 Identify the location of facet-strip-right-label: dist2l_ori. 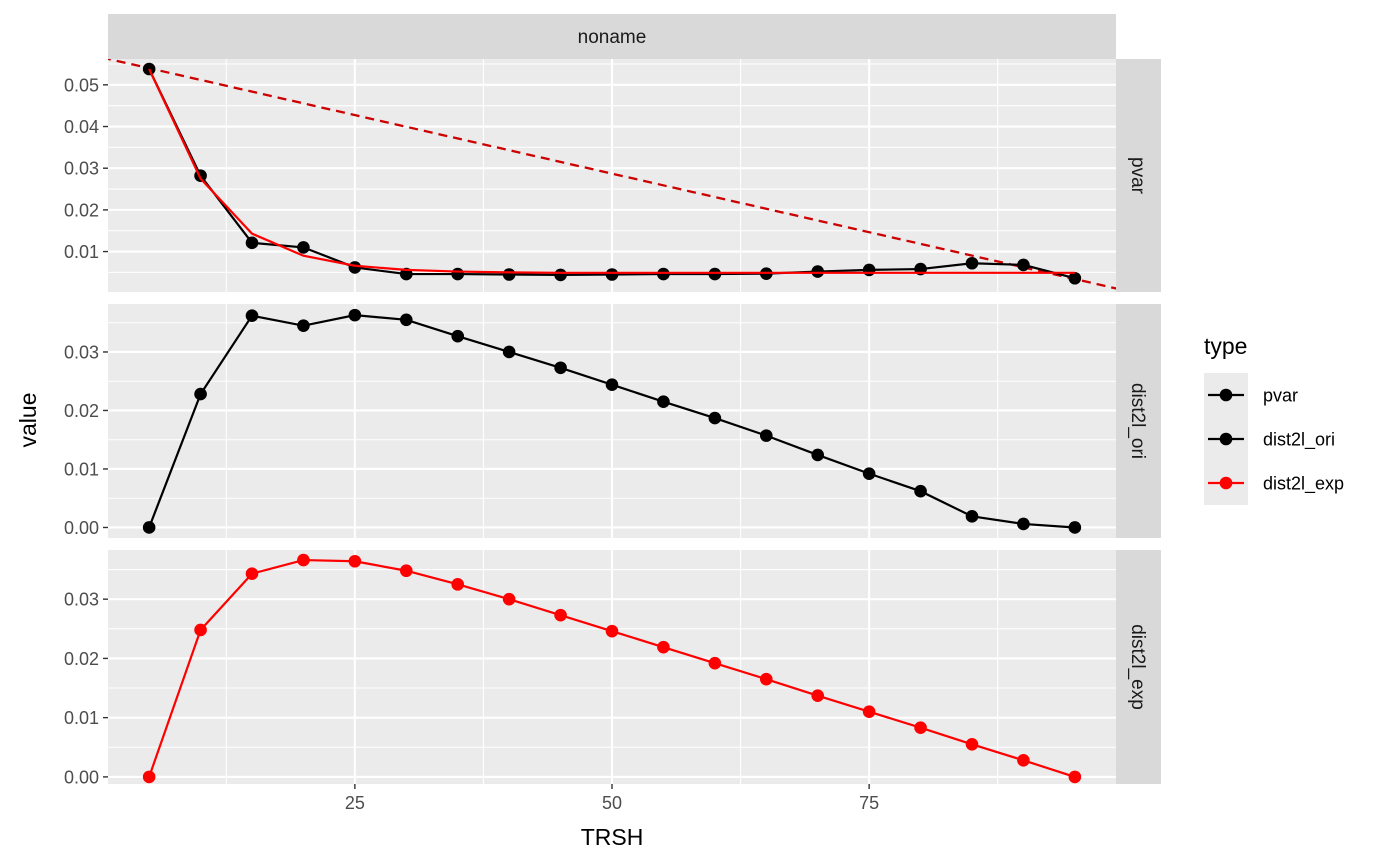
(1137, 421).